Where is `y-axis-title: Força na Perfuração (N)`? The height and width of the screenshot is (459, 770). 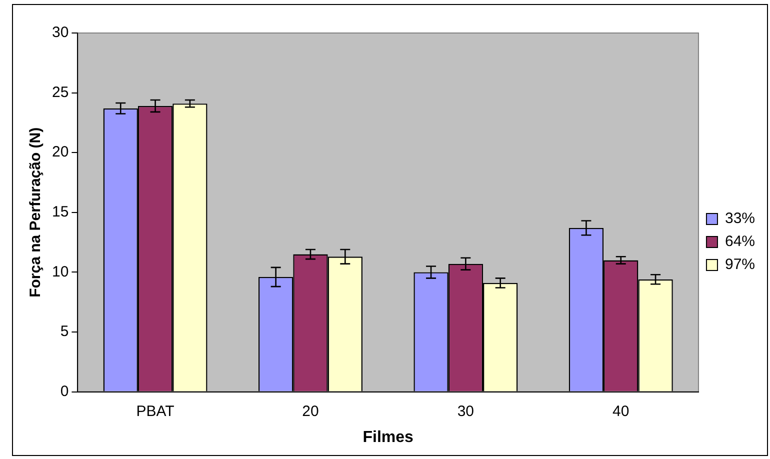
y-axis-title: Força na Perfuração (N) is located at coordinates (35, 212).